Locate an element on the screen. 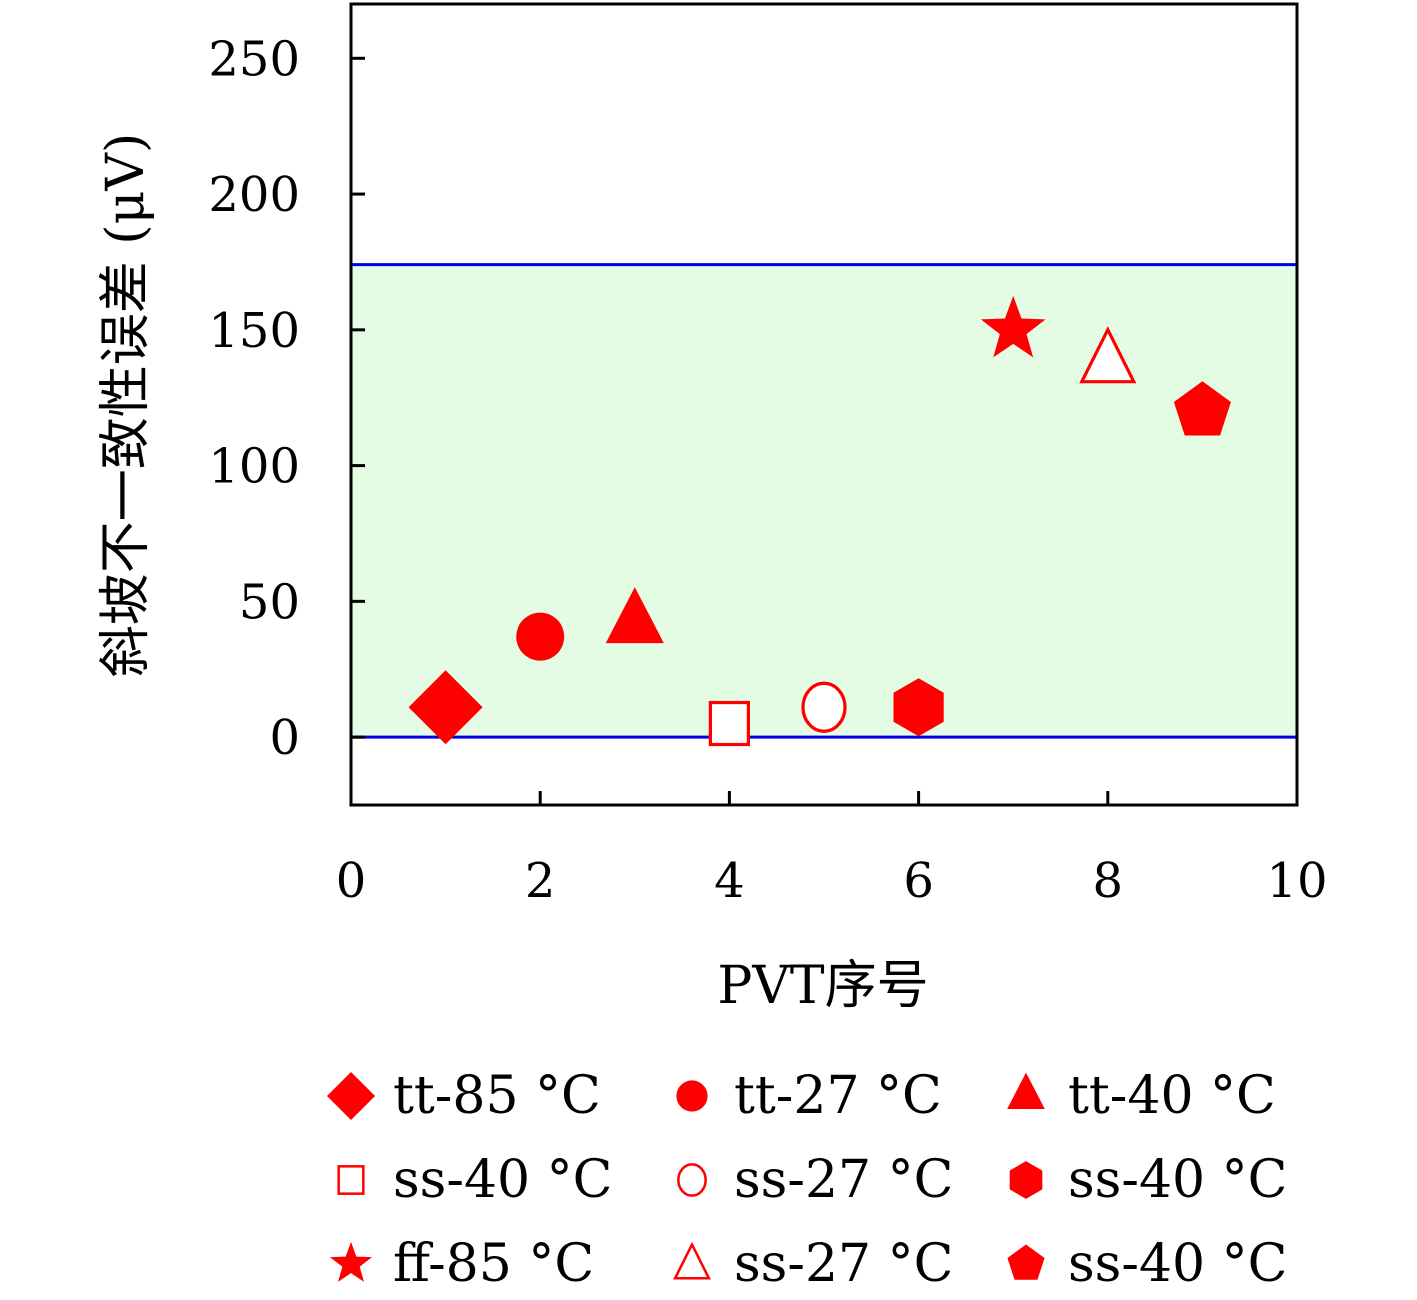 The height and width of the screenshot is (1300, 1417). y-axis-title: 斜坡不一致性误差 (μV) is located at coordinates (126, 405).